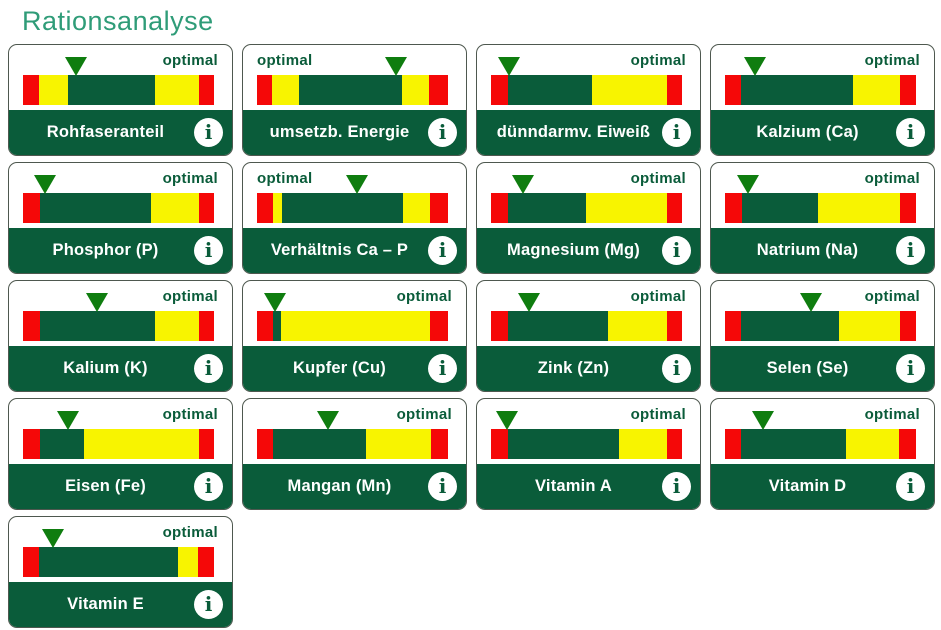  I want to click on card-footer: Natrium (Na) i, so click(822, 250).